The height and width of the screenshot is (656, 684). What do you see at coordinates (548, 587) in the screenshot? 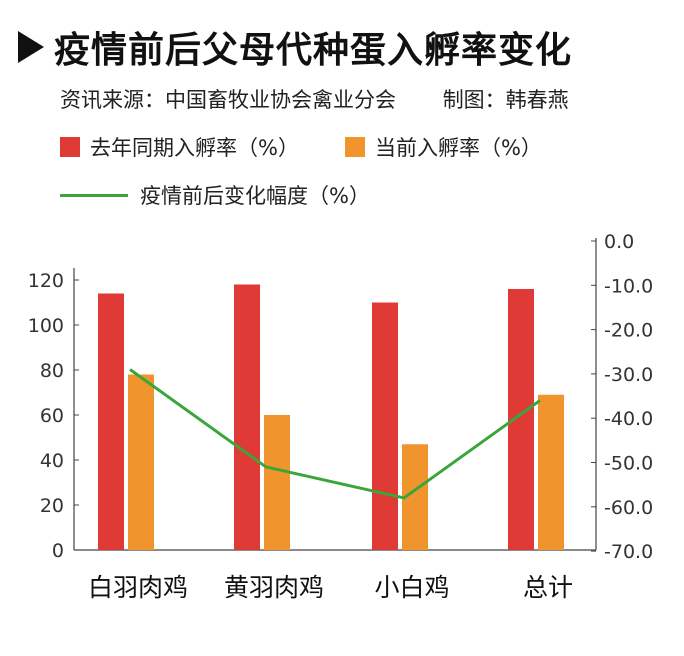
I see `category-label: 总计` at bounding box center [548, 587].